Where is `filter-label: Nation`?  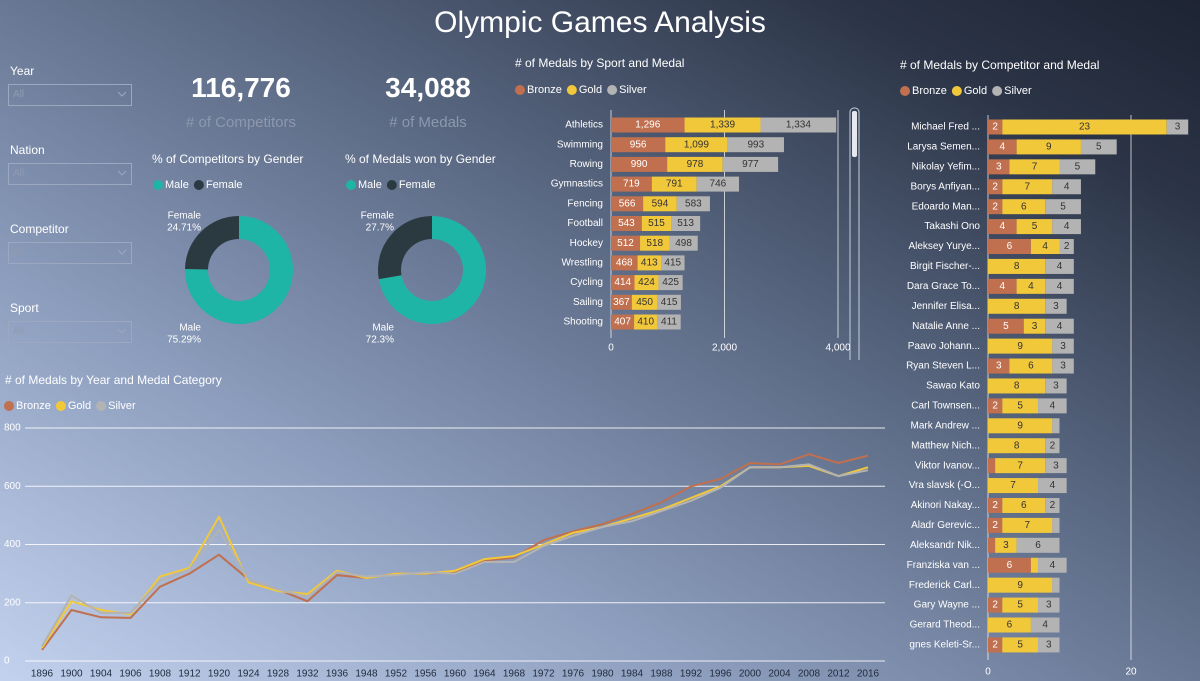 filter-label: Nation is located at coordinates (27, 150).